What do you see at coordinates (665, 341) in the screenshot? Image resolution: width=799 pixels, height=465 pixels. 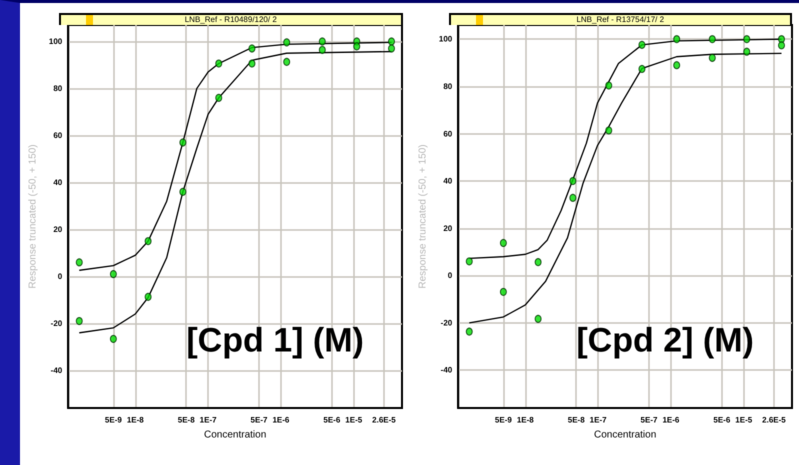 I see `annotation: [Cpd 2] (M)` at bounding box center [665, 341].